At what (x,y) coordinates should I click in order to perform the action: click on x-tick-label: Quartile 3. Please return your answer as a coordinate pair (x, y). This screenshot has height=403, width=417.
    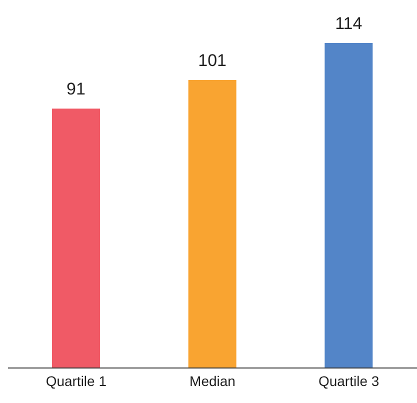
    Looking at the image, I should click on (349, 380).